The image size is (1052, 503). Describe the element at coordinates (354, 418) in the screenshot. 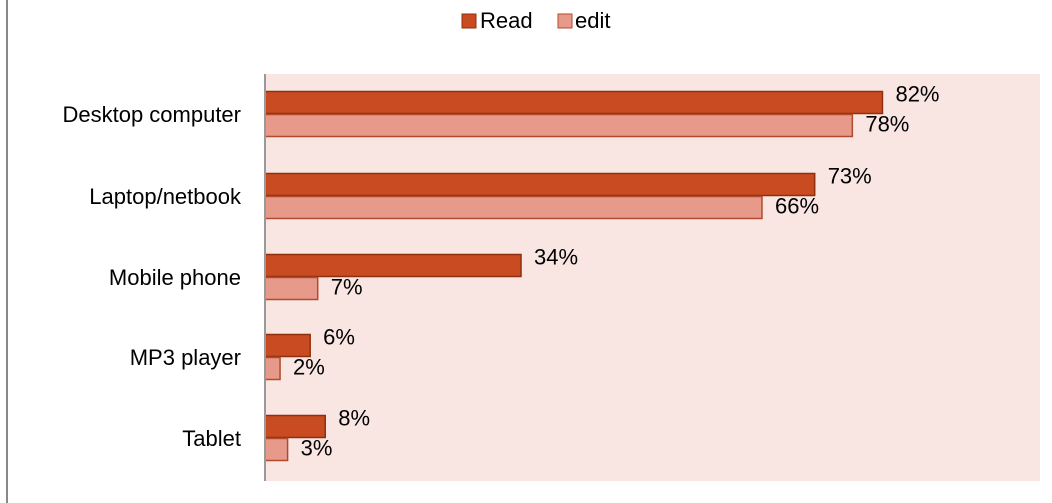

I see `value-label-read-tablet: 8%` at that location.